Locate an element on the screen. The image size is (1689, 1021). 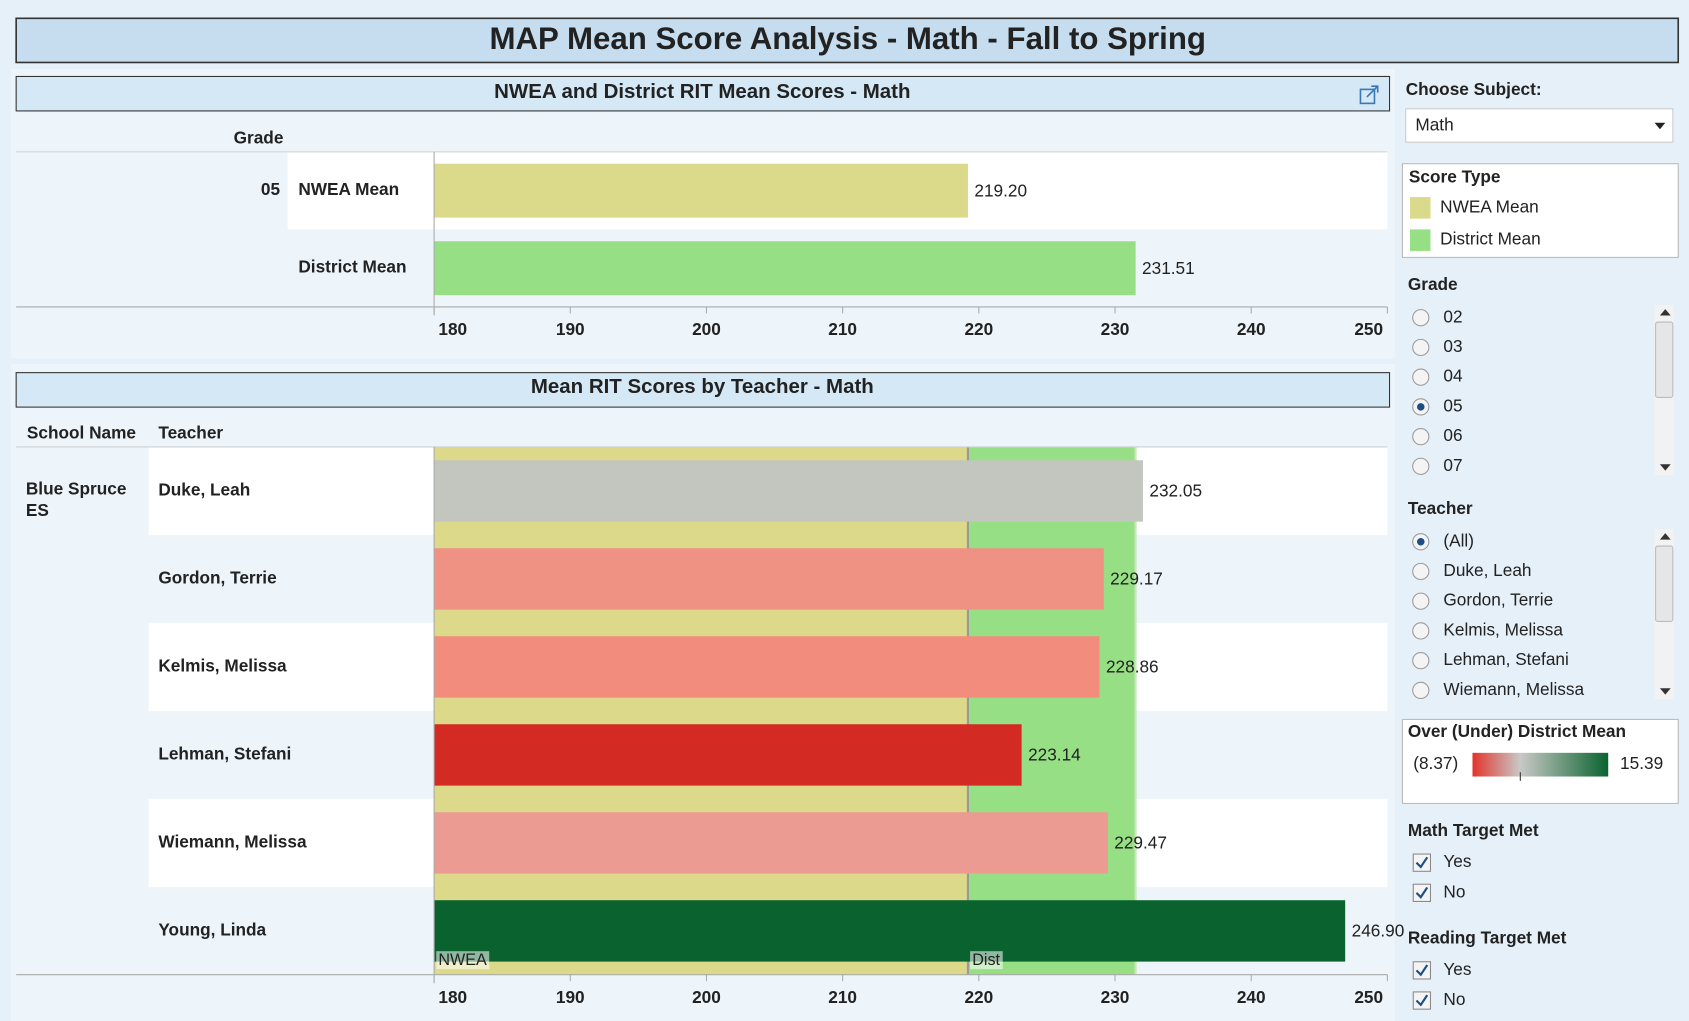
filter-label: Reading Target Met is located at coordinates (1487, 938).